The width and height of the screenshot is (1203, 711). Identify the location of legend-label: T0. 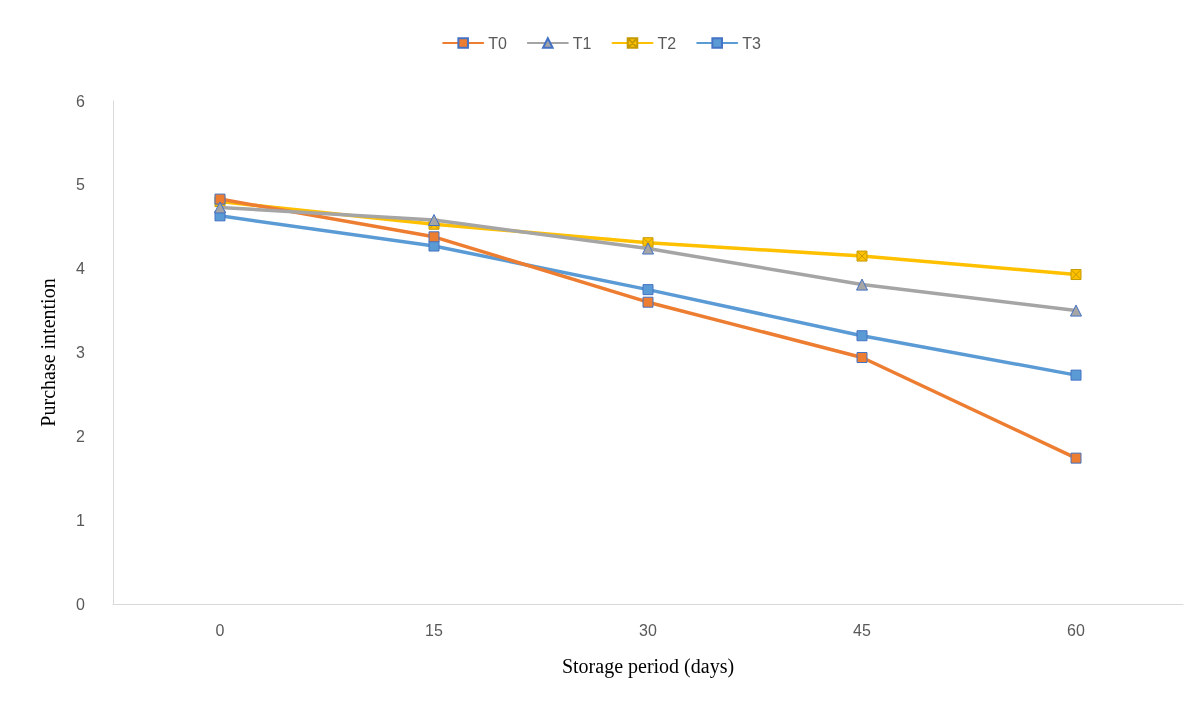
(497, 43).